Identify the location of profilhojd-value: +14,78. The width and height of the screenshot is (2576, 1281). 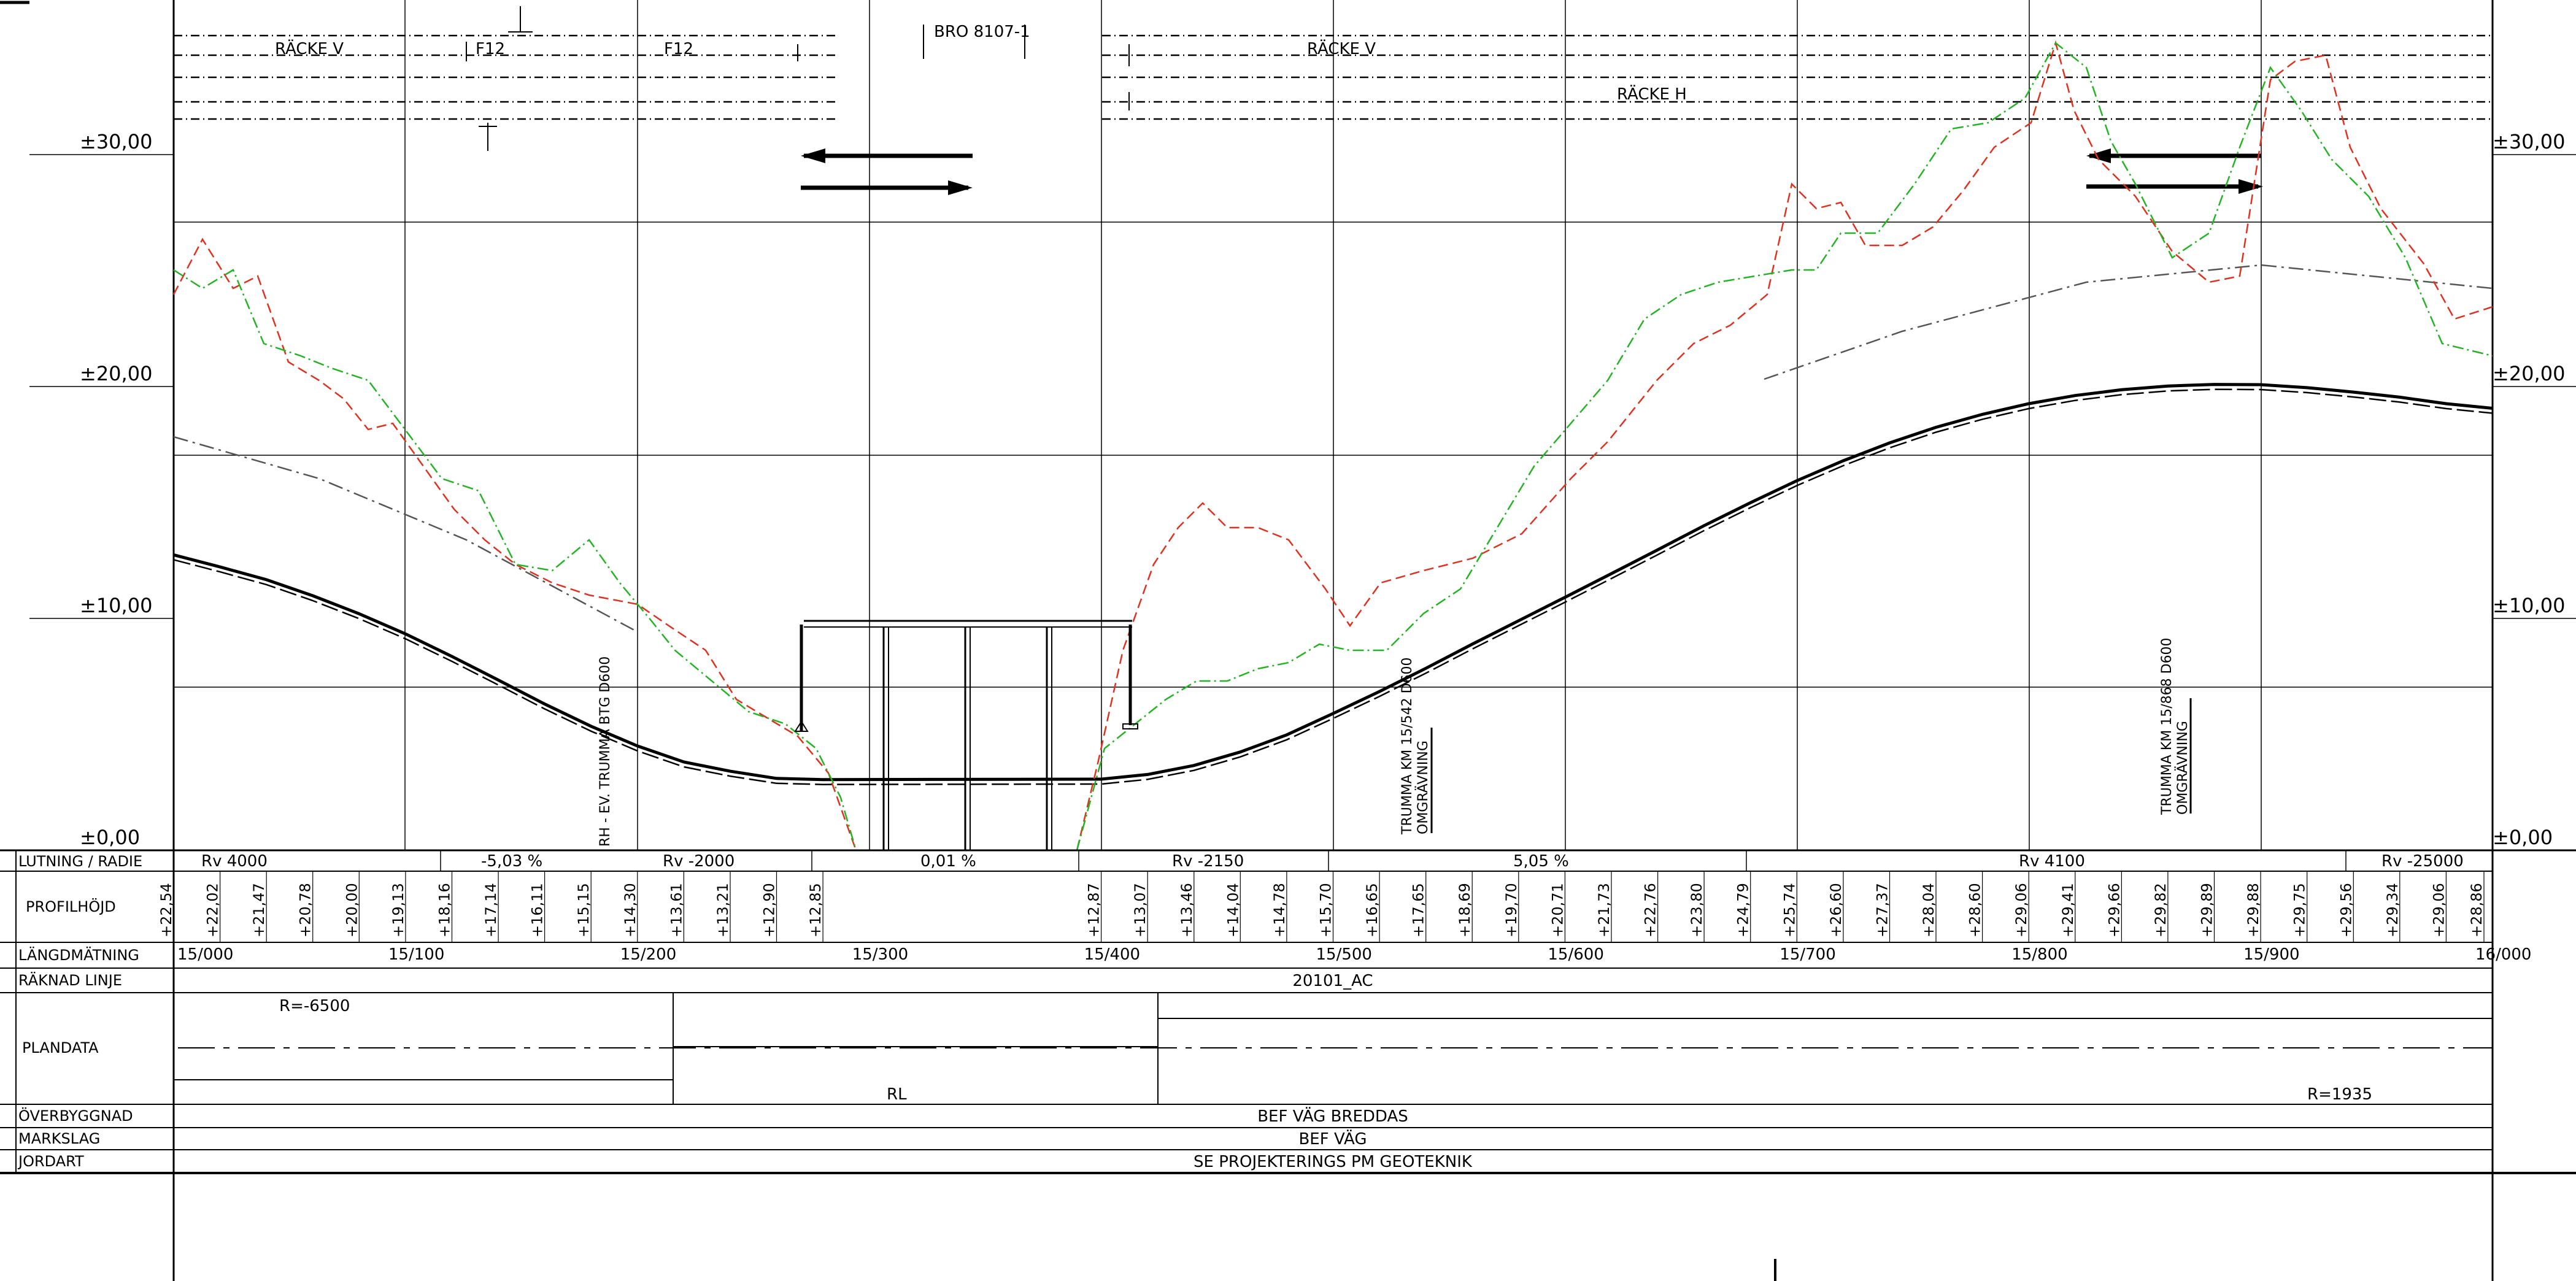
(1279, 910).